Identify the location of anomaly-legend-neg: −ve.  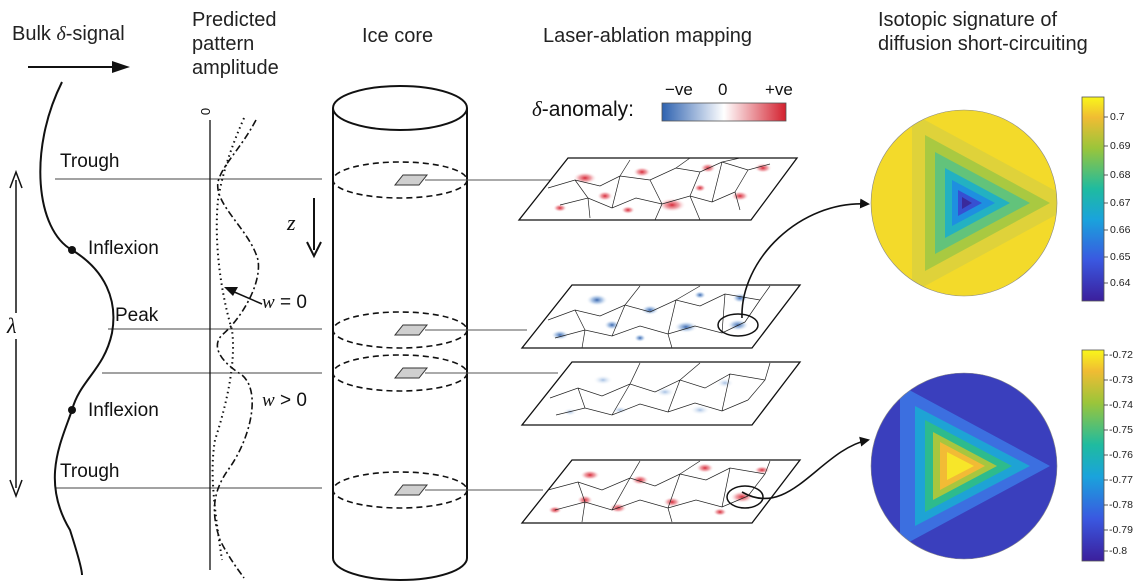
(679, 89).